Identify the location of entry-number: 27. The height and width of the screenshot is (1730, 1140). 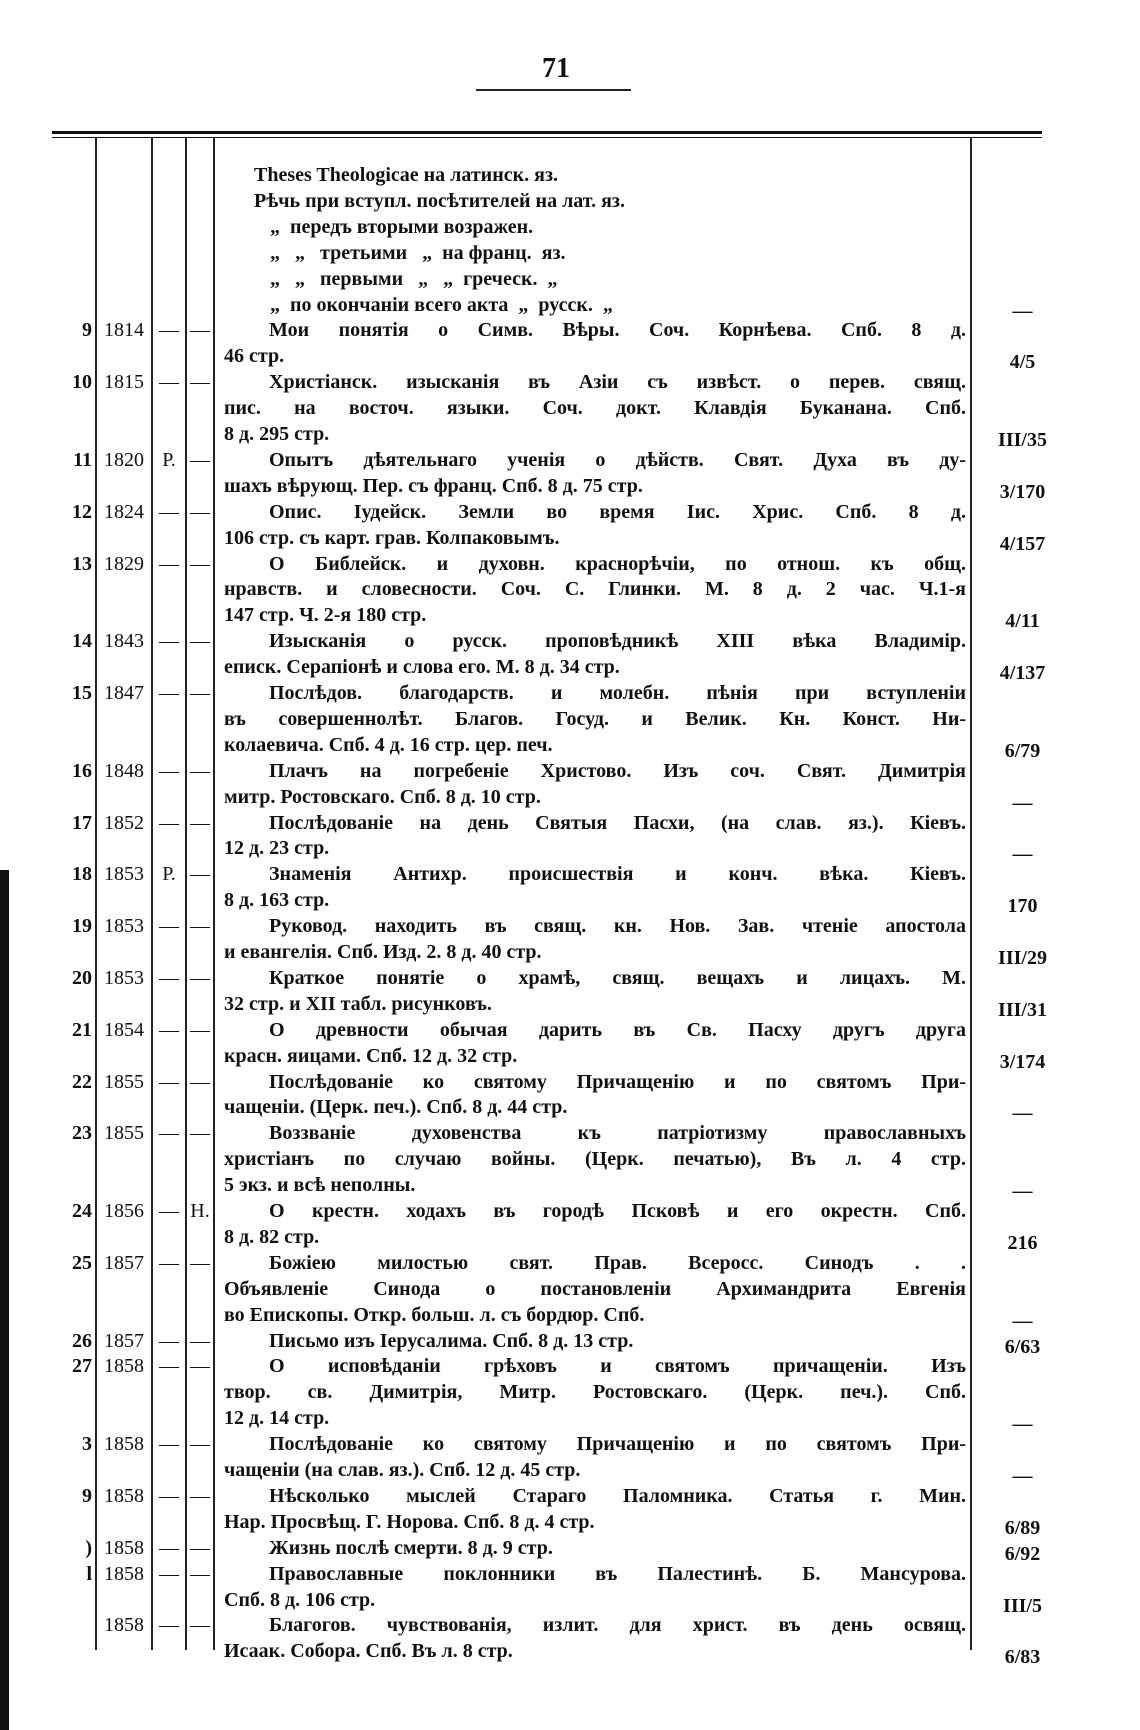
(82, 1366).